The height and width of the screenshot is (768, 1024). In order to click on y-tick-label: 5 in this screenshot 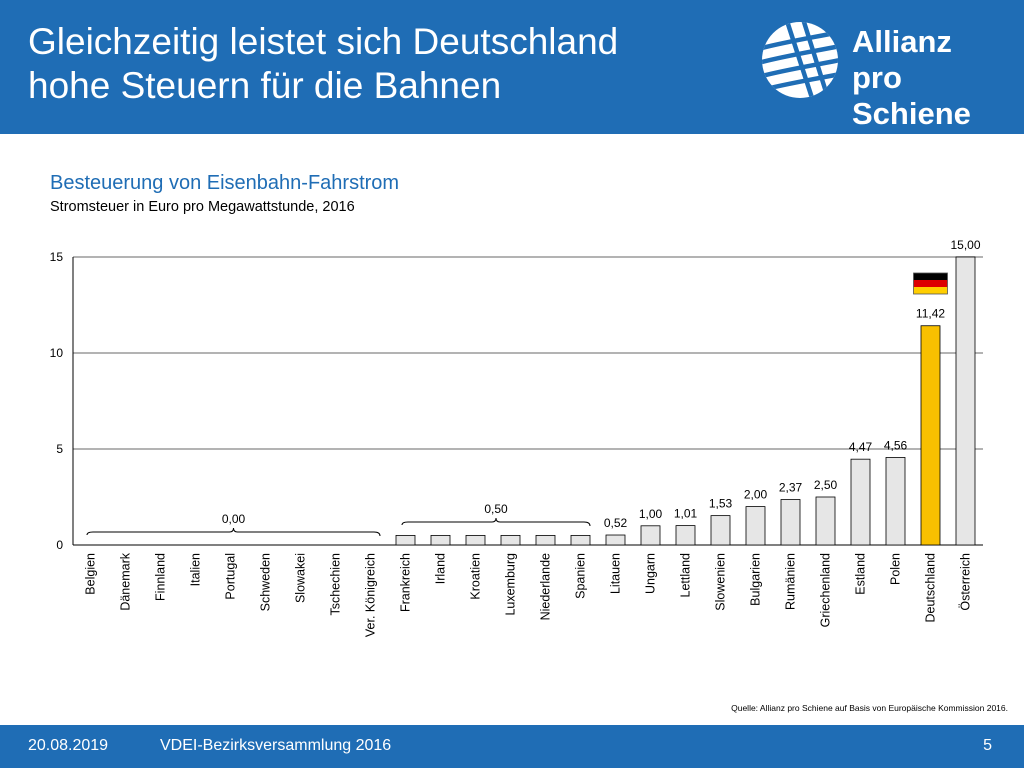, I will do `click(59, 449)`.